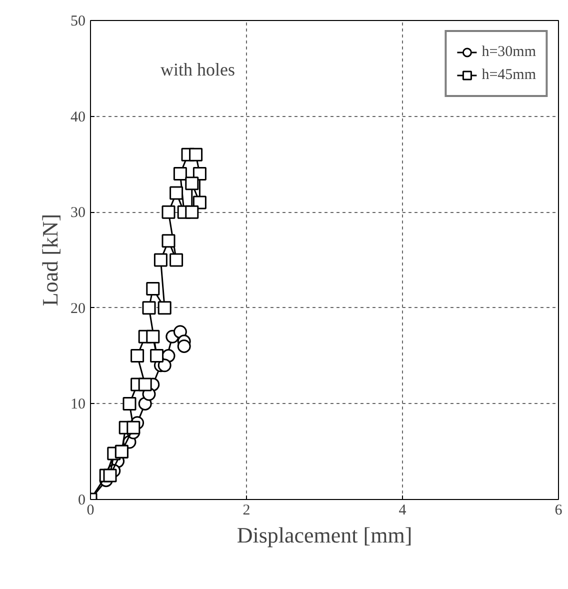 The width and height of the screenshot is (568, 589). I want to click on y-tick-label: 10, so click(78, 404).